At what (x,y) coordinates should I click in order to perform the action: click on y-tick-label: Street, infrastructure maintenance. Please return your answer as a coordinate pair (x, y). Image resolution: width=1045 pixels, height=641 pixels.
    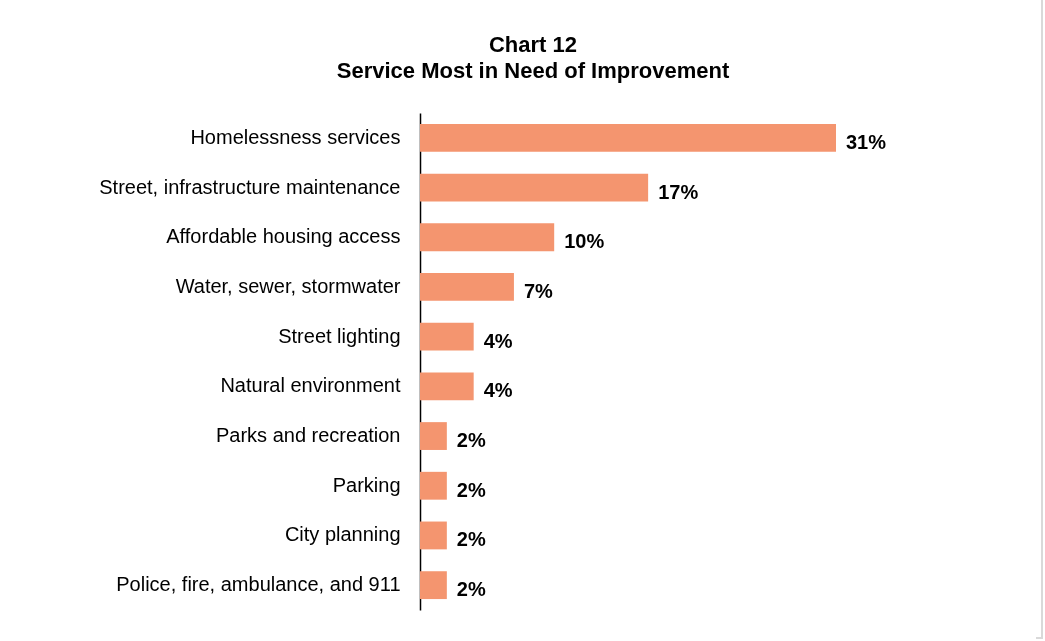
    Looking at the image, I should click on (250, 186).